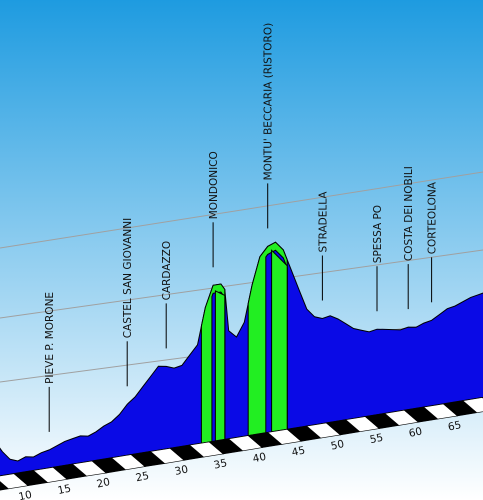 This screenshot has width=483, height=500. I want to click on km-tick-label-6: 30, so click(182, 470).